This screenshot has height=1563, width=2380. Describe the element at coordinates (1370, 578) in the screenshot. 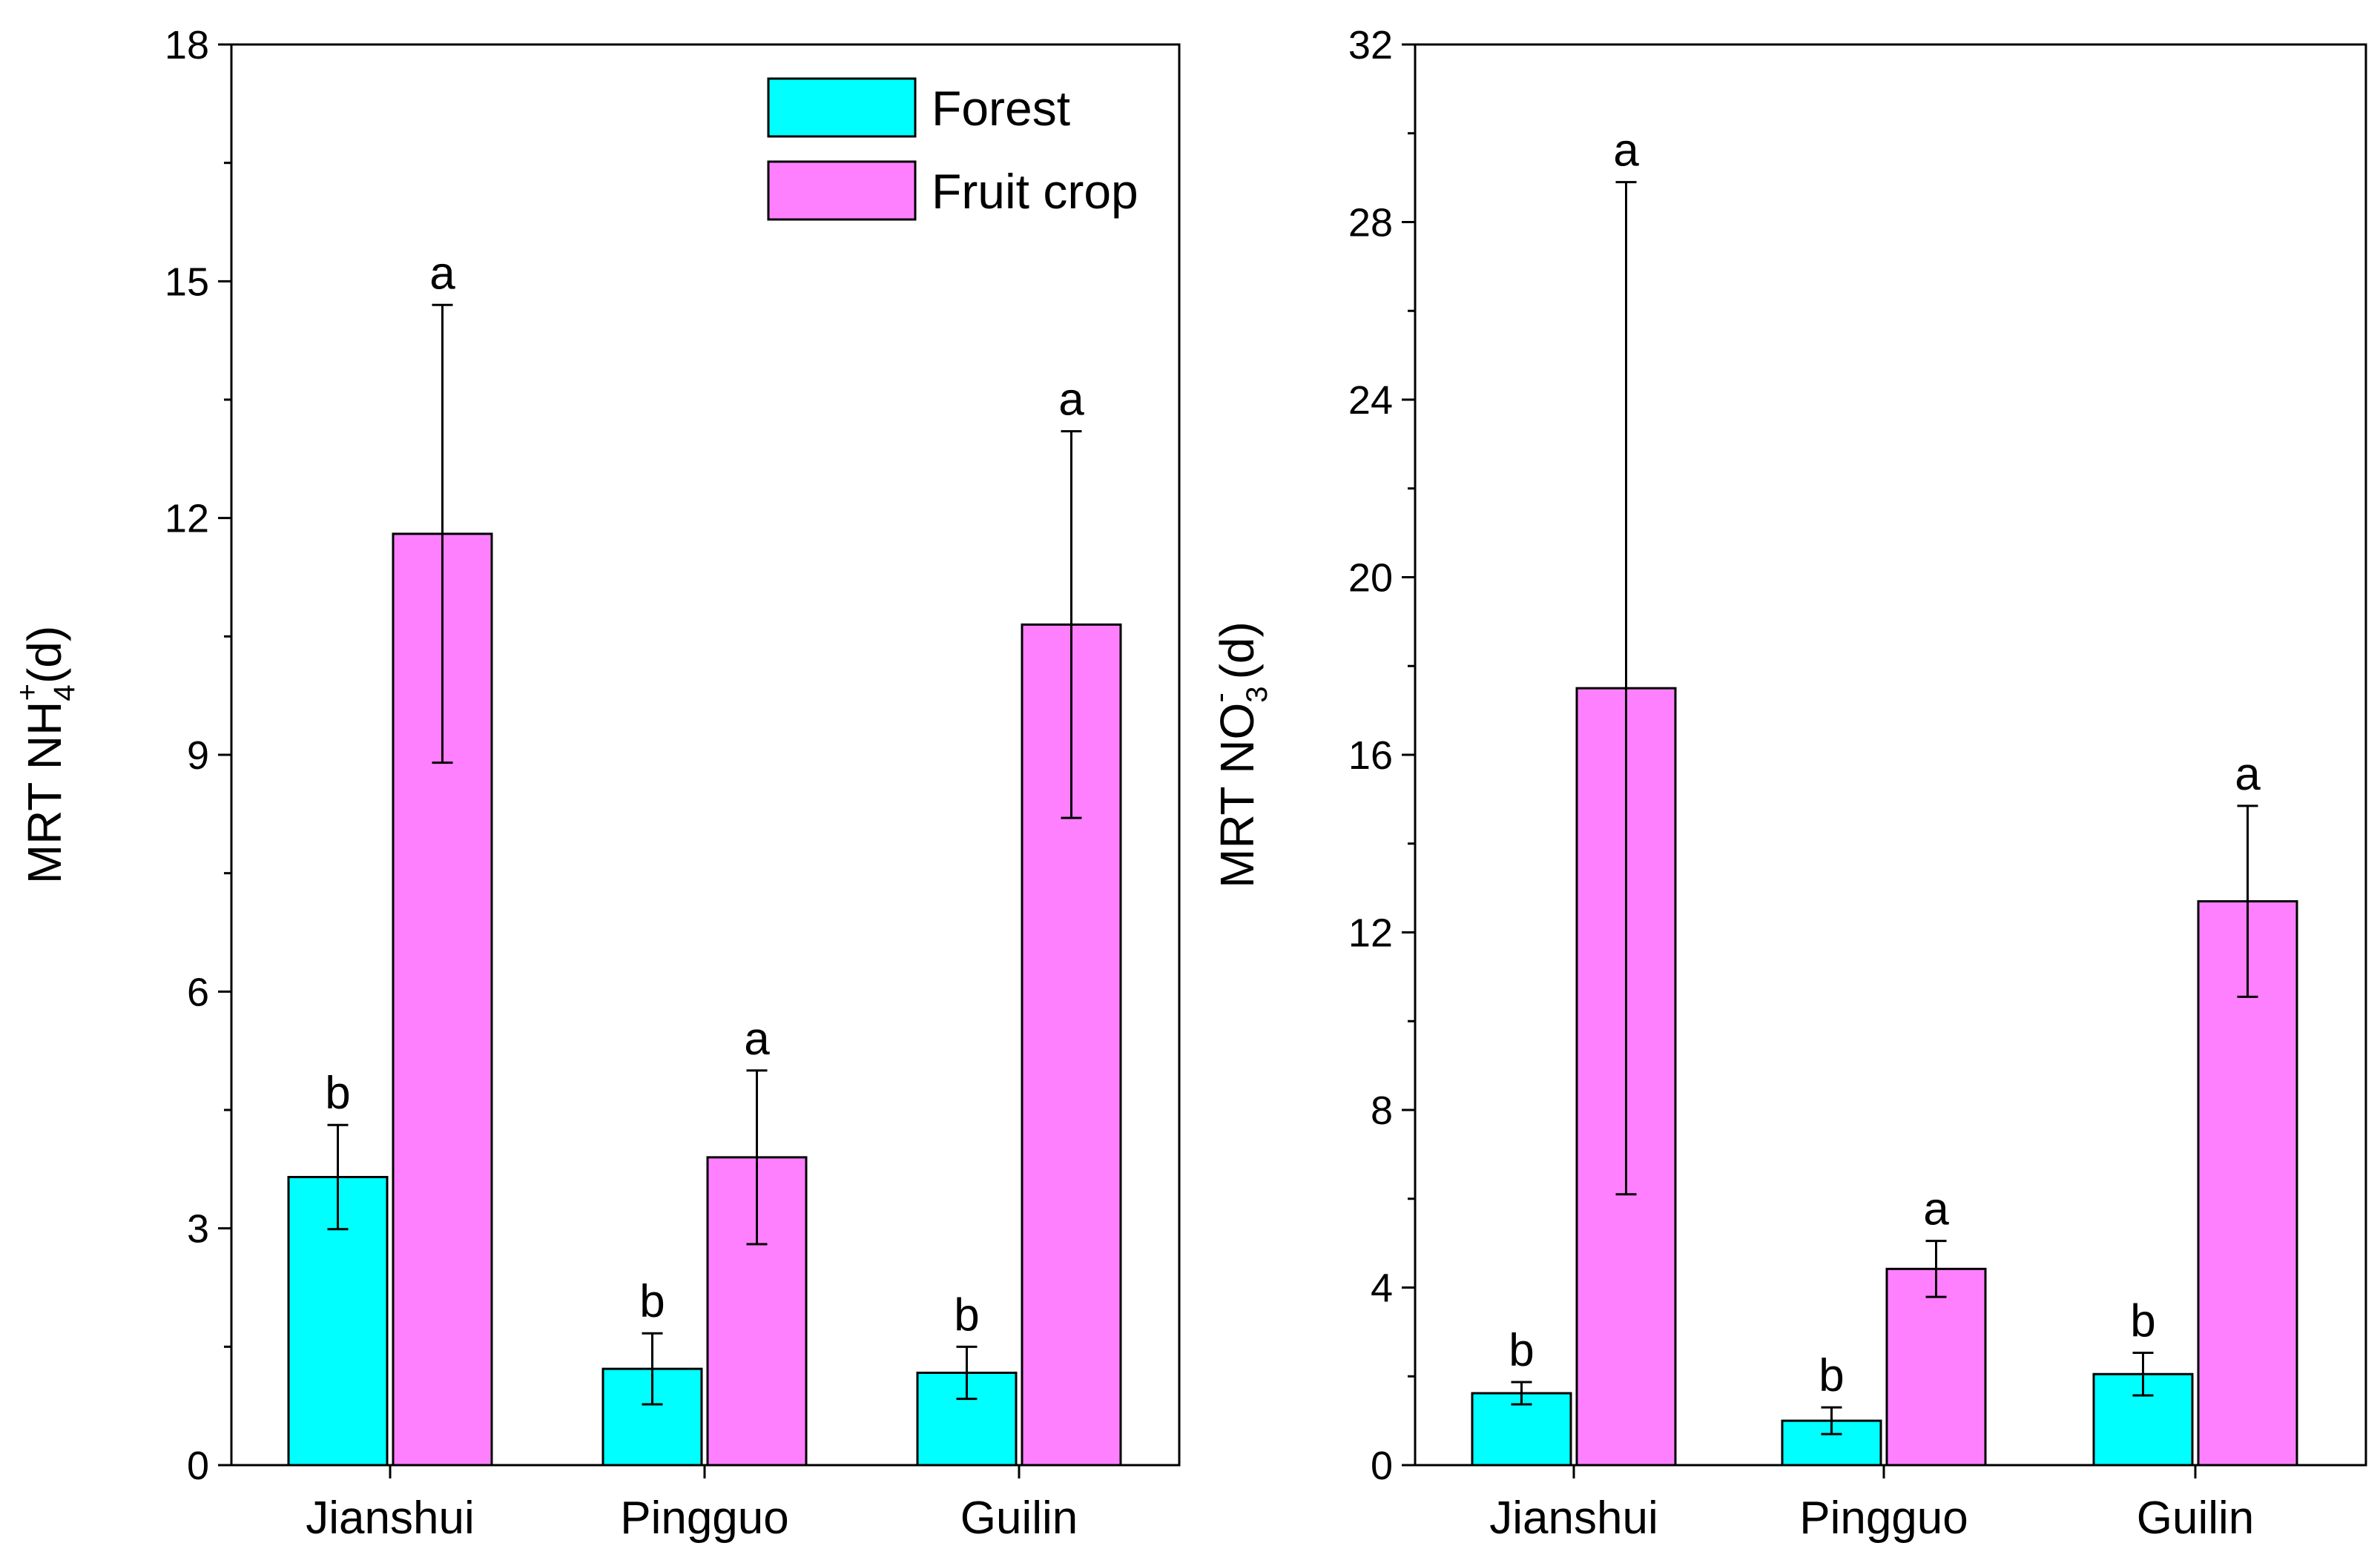

I see `y-tick-label: 20` at that location.